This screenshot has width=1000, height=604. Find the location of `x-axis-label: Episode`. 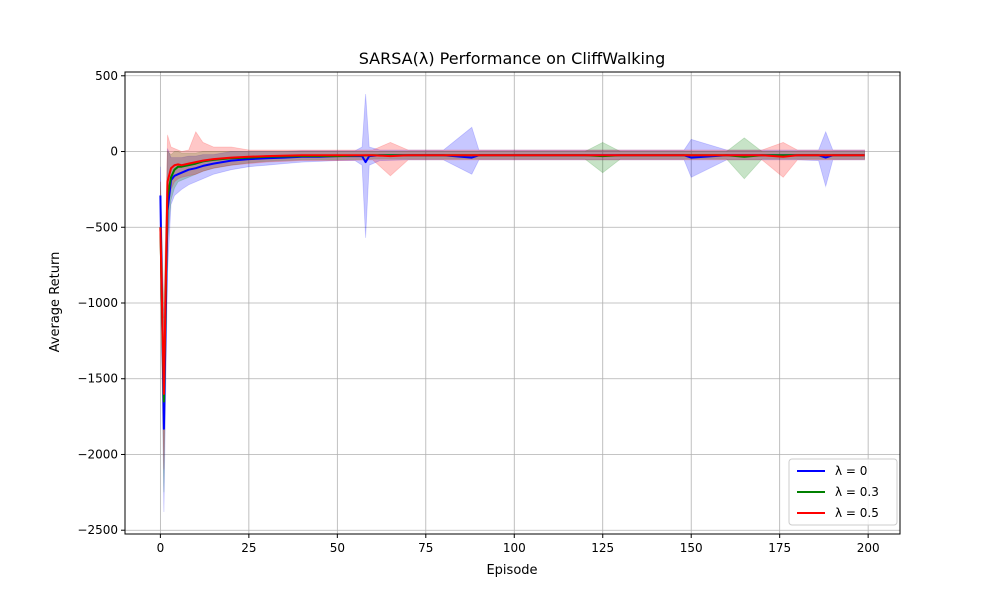

x-axis-label: Episode is located at coordinates (511, 570).